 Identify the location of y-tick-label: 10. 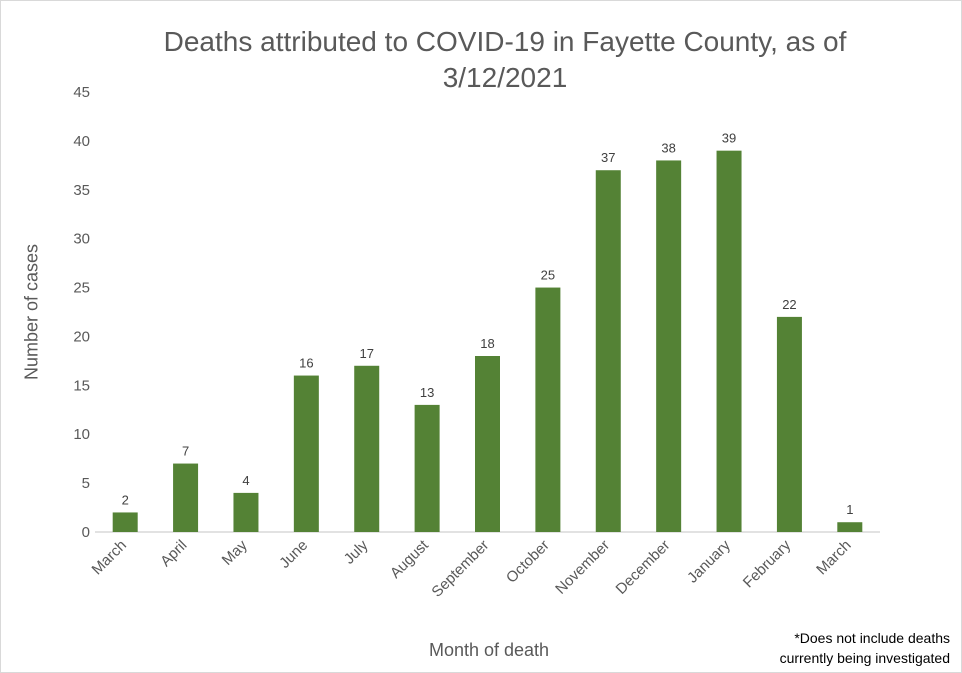
(81, 434).